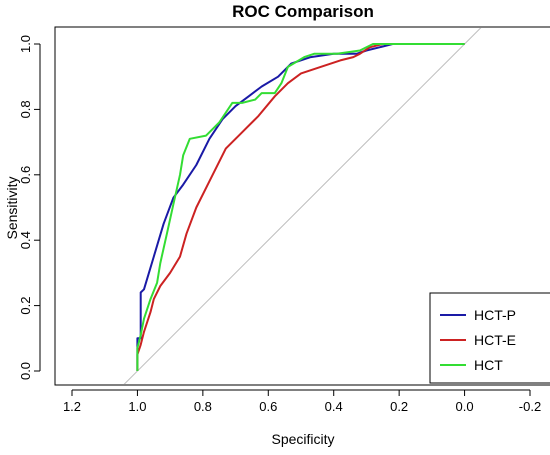 This screenshot has height=455, width=550. Describe the element at coordinates (465, 406) in the screenshot. I see `x-tick-label: 0.0` at that location.